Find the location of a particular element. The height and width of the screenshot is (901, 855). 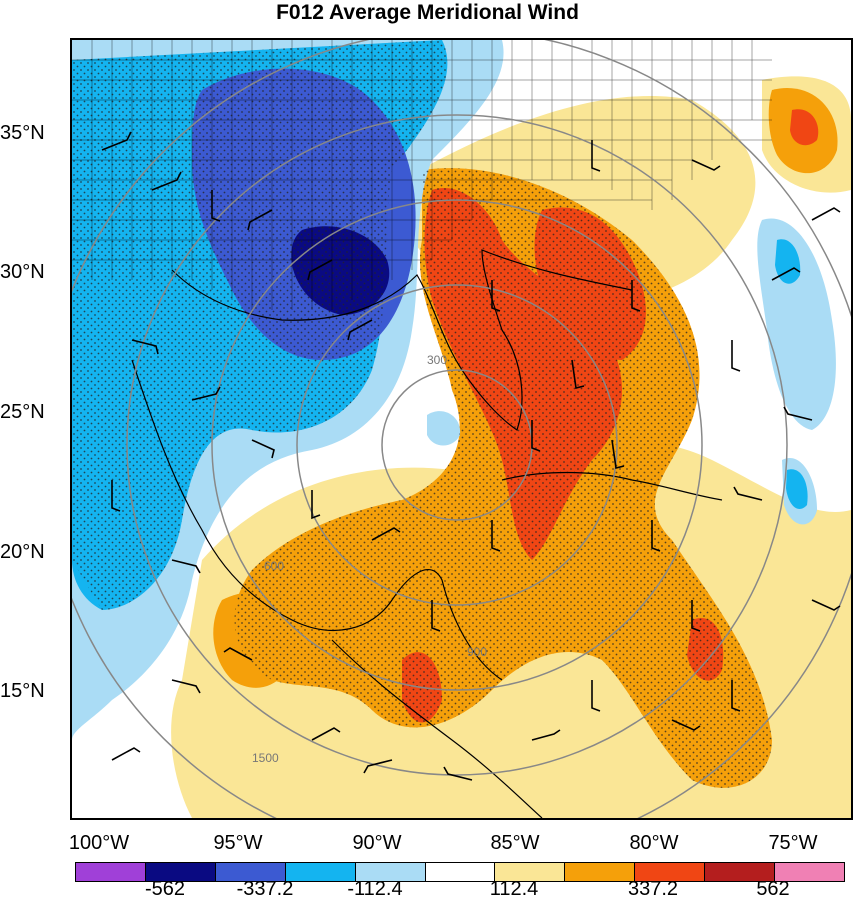

lon-label-100w: 100°W is located at coordinates (99, 843).